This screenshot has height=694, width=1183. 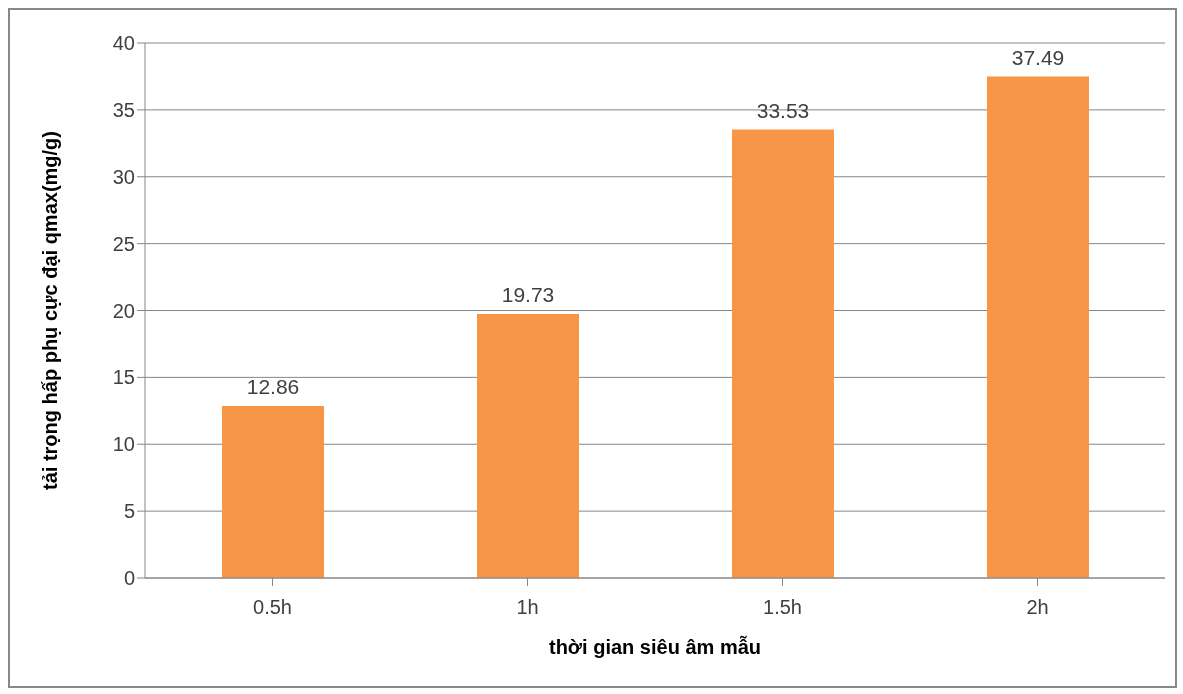 I want to click on y-tick-label: 0, so click(x=129, y=578).